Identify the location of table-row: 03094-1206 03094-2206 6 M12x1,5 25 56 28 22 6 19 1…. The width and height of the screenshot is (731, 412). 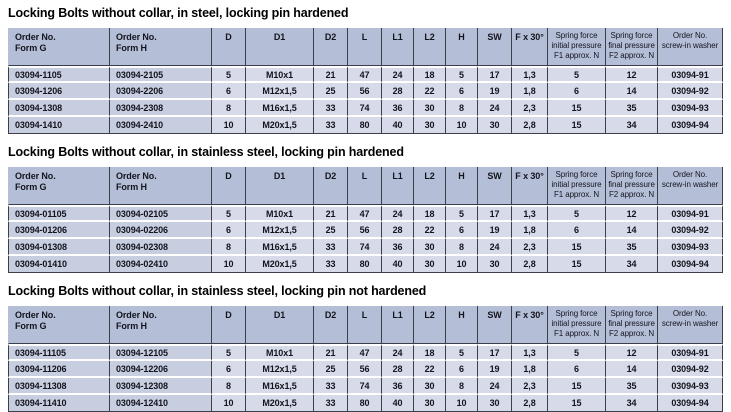
(365, 91).